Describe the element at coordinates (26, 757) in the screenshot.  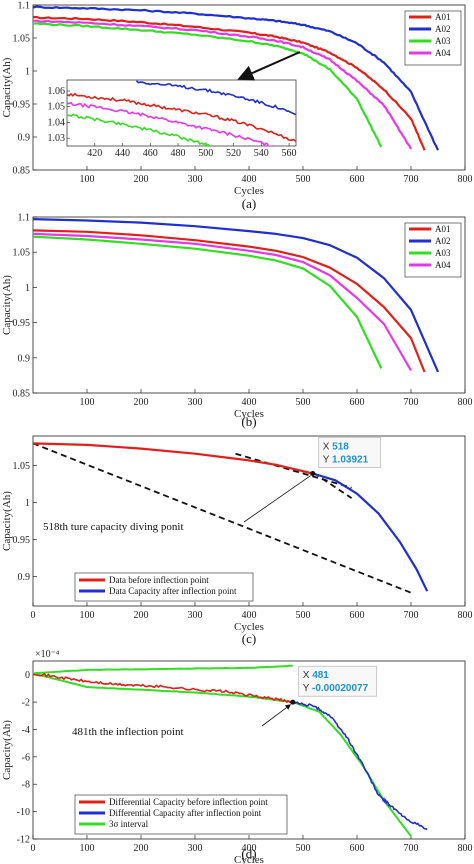
I see `y-tick-label: -6` at that location.